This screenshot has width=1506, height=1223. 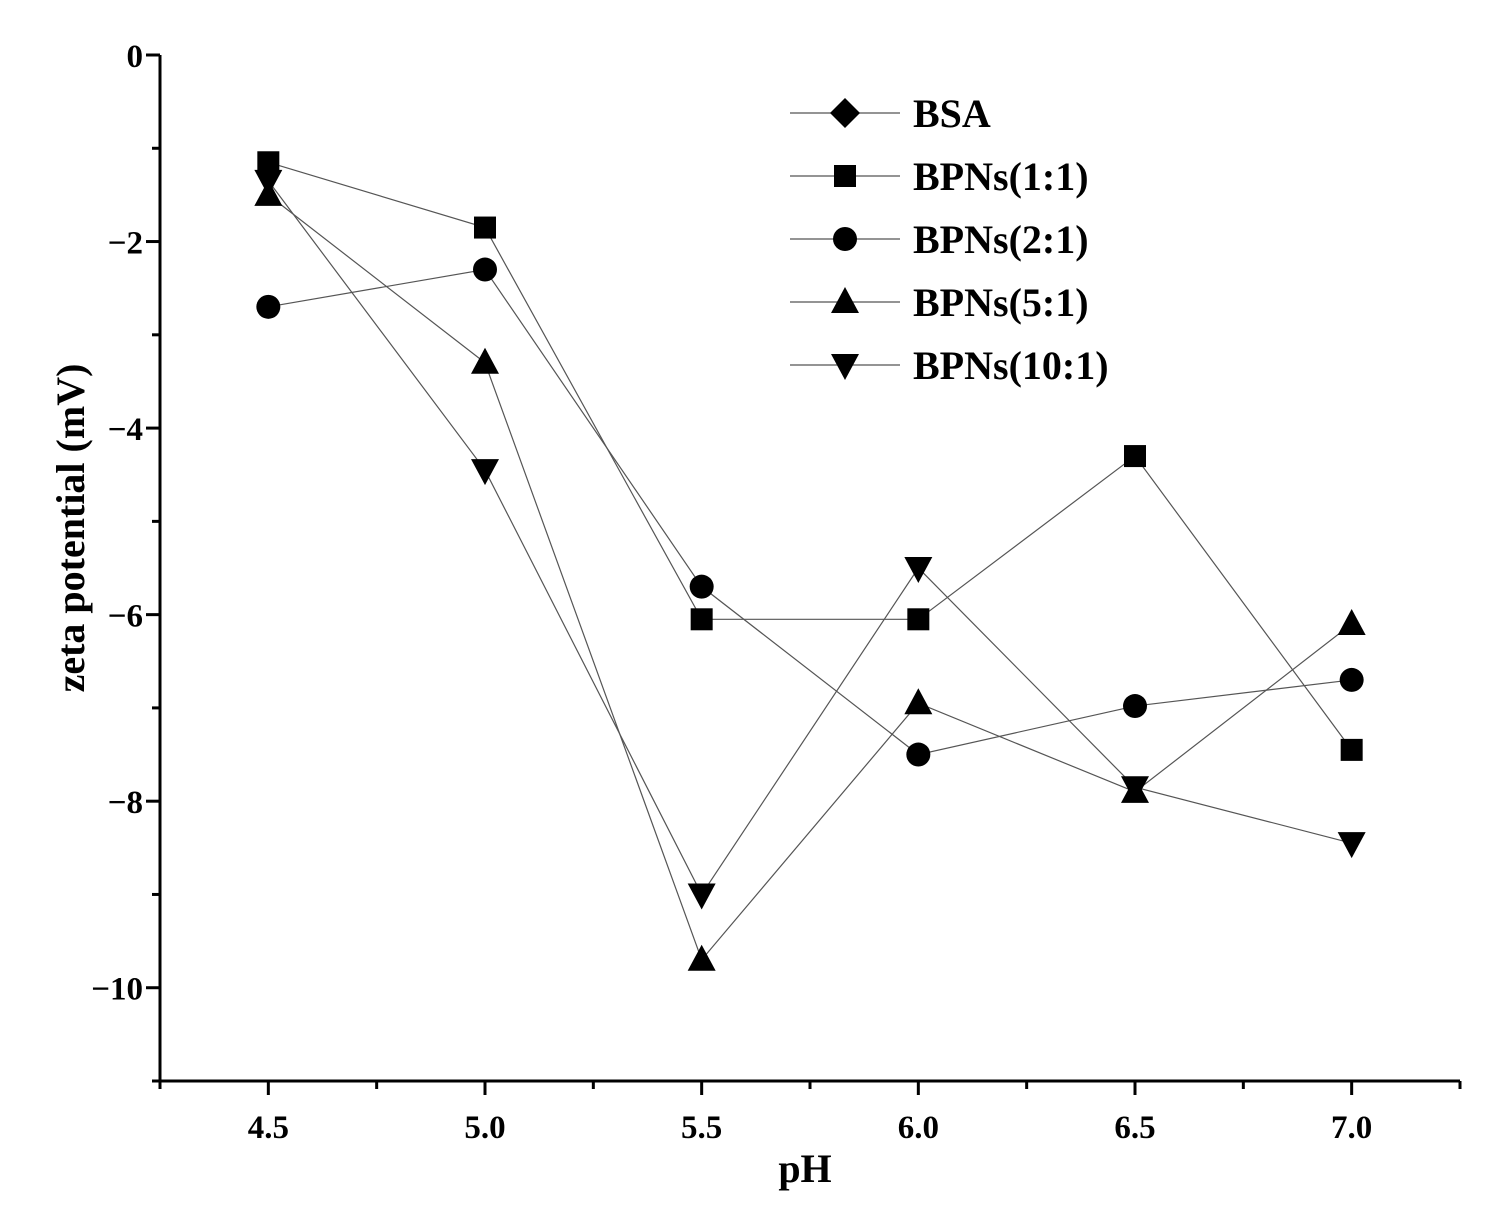 I want to click on y-tick-label: −4, so click(x=125, y=430).